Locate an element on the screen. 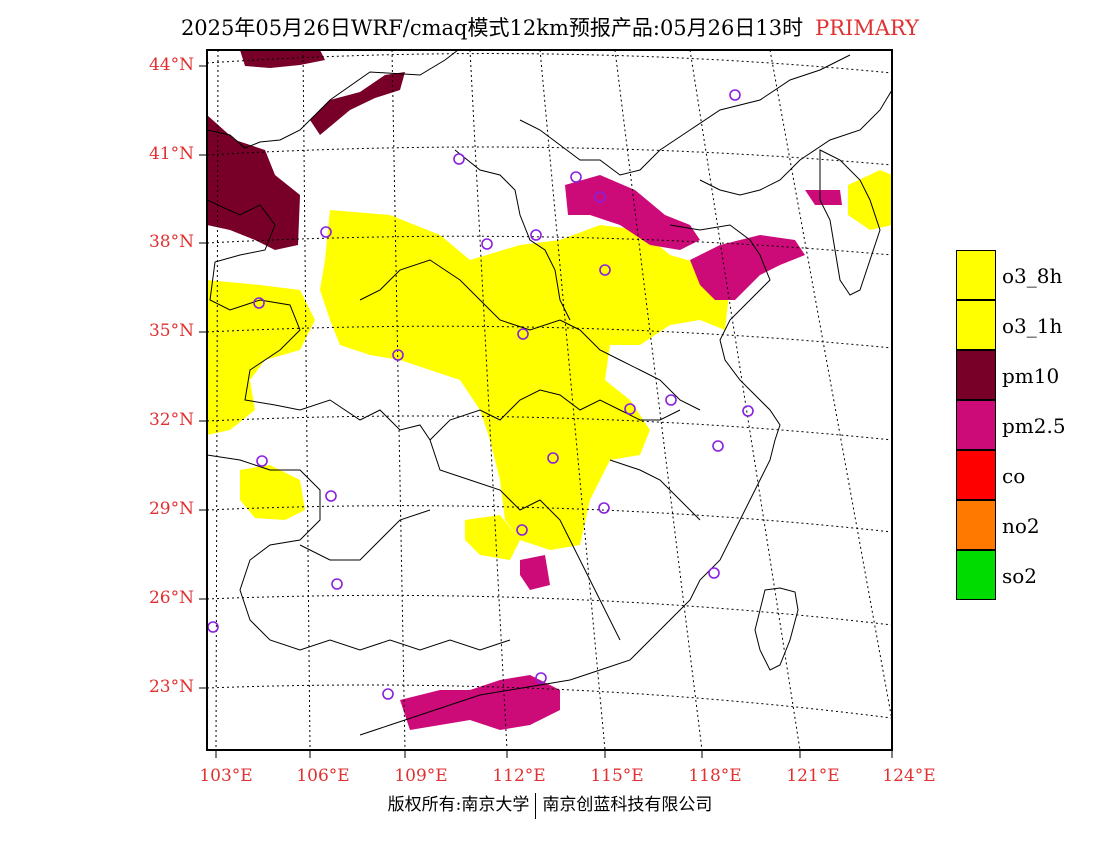 This screenshot has width=1100, height=850. lat-label: 29°N is located at coordinates (171, 509).